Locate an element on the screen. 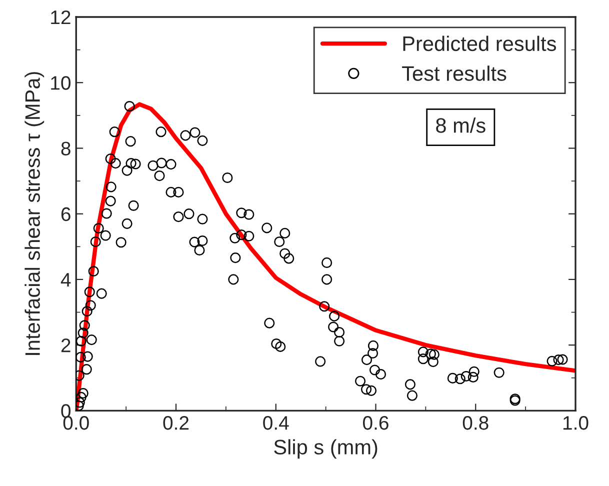  annotation: 8 m/s is located at coordinates (461, 125).